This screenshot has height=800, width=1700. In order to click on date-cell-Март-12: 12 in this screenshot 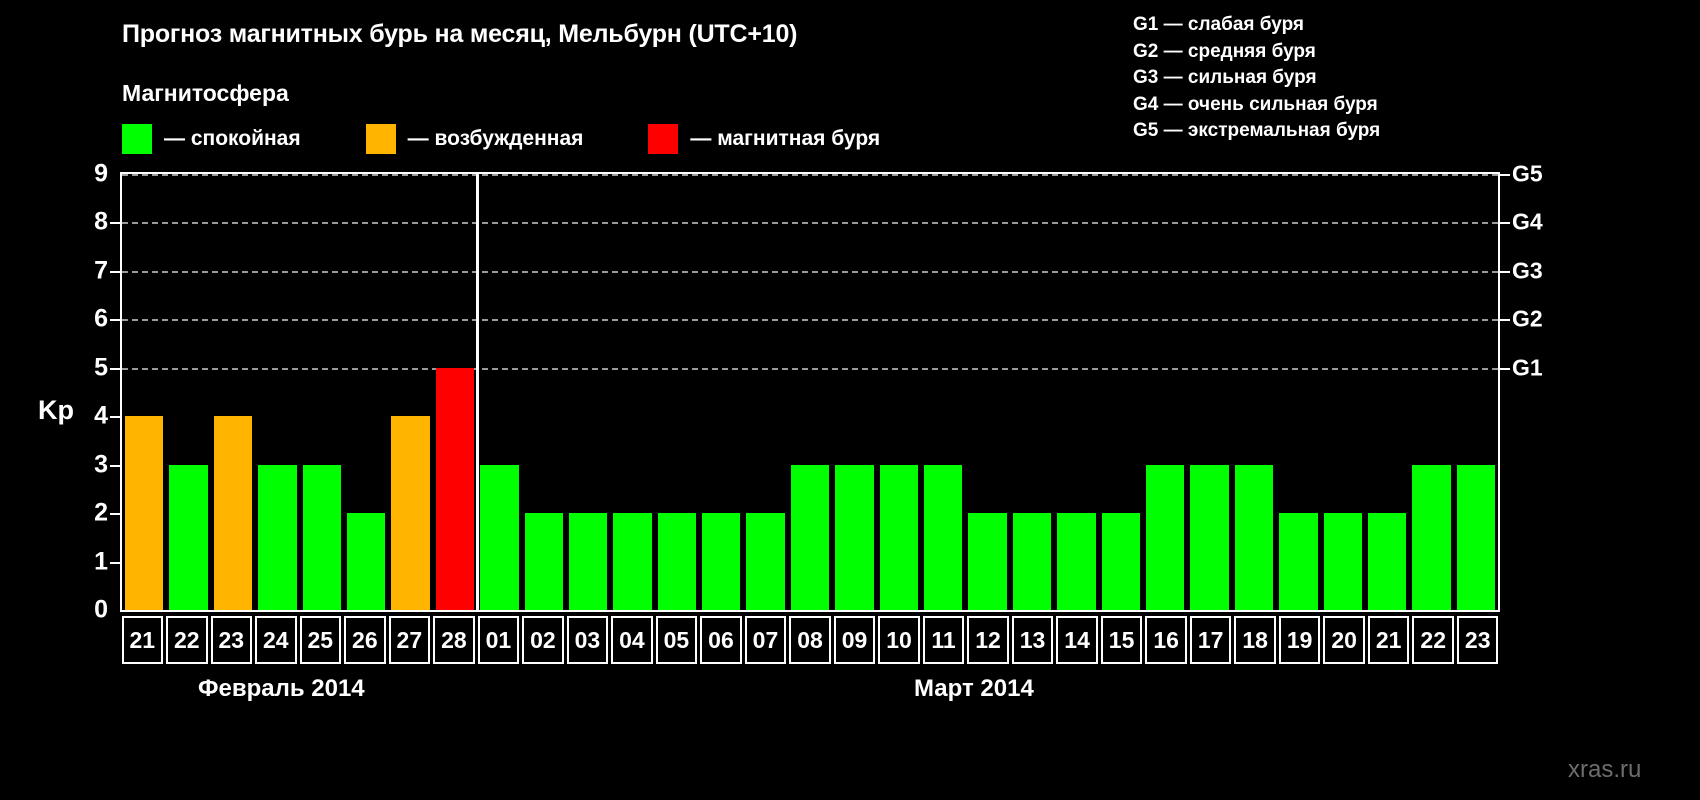, I will do `click(988, 640)`.